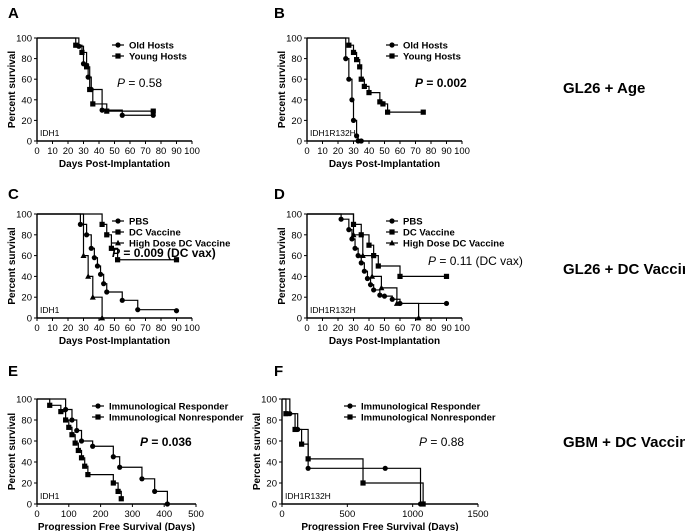 This screenshot has width=685, height=531. What do you see at coordinates (139, 83) in the screenshot?
I see `p-value: P = 0.58` at bounding box center [139, 83].